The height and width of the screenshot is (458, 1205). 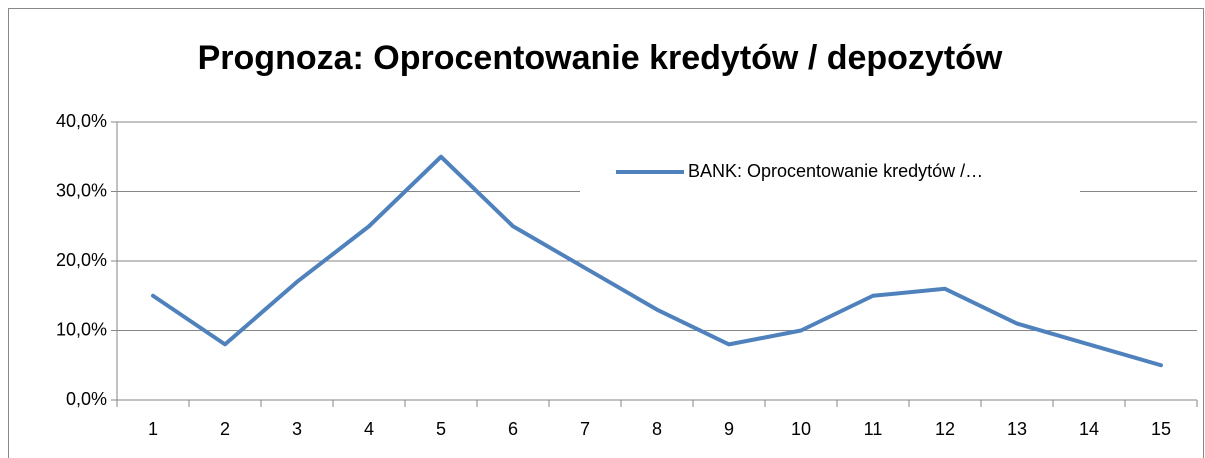 What do you see at coordinates (729, 429) in the screenshot?
I see `x-tick-label: 9` at bounding box center [729, 429].